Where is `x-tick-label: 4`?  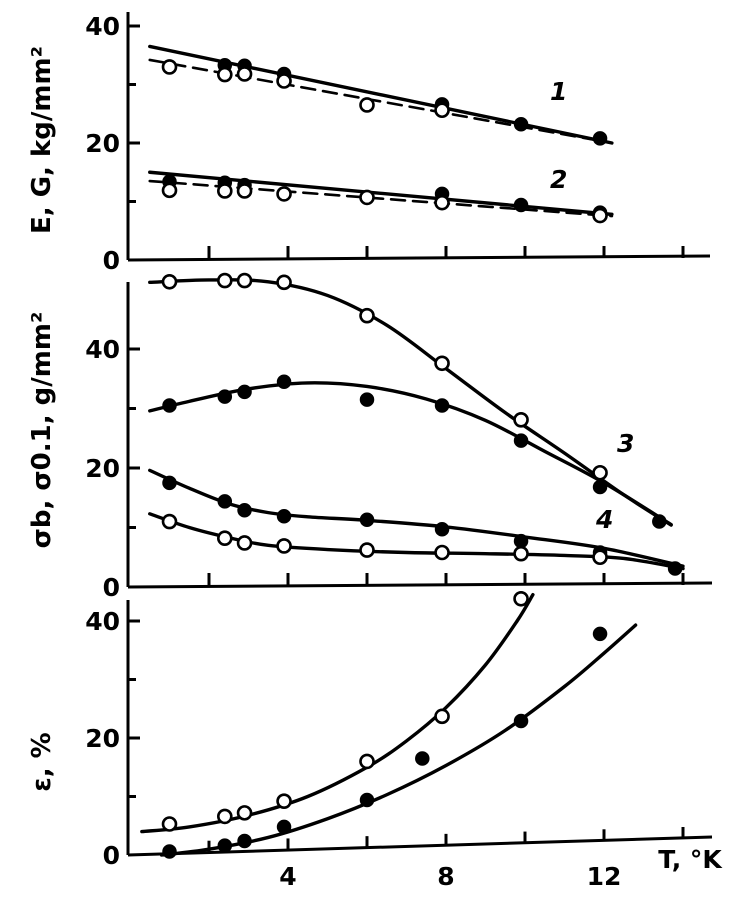
x-tick-label: 4 is located at coordinates (287, 876).